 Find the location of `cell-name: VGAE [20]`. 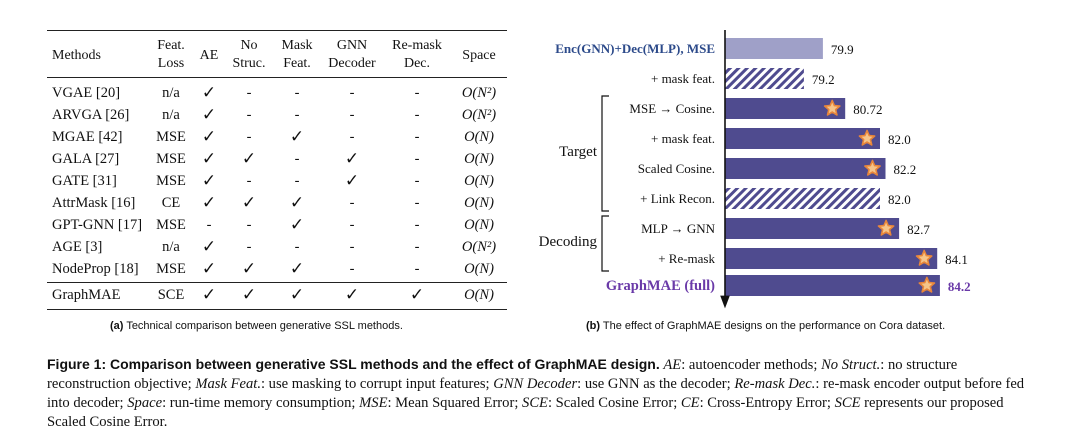

cell-name: VGAE [20] is located at coordinates (86, 93).